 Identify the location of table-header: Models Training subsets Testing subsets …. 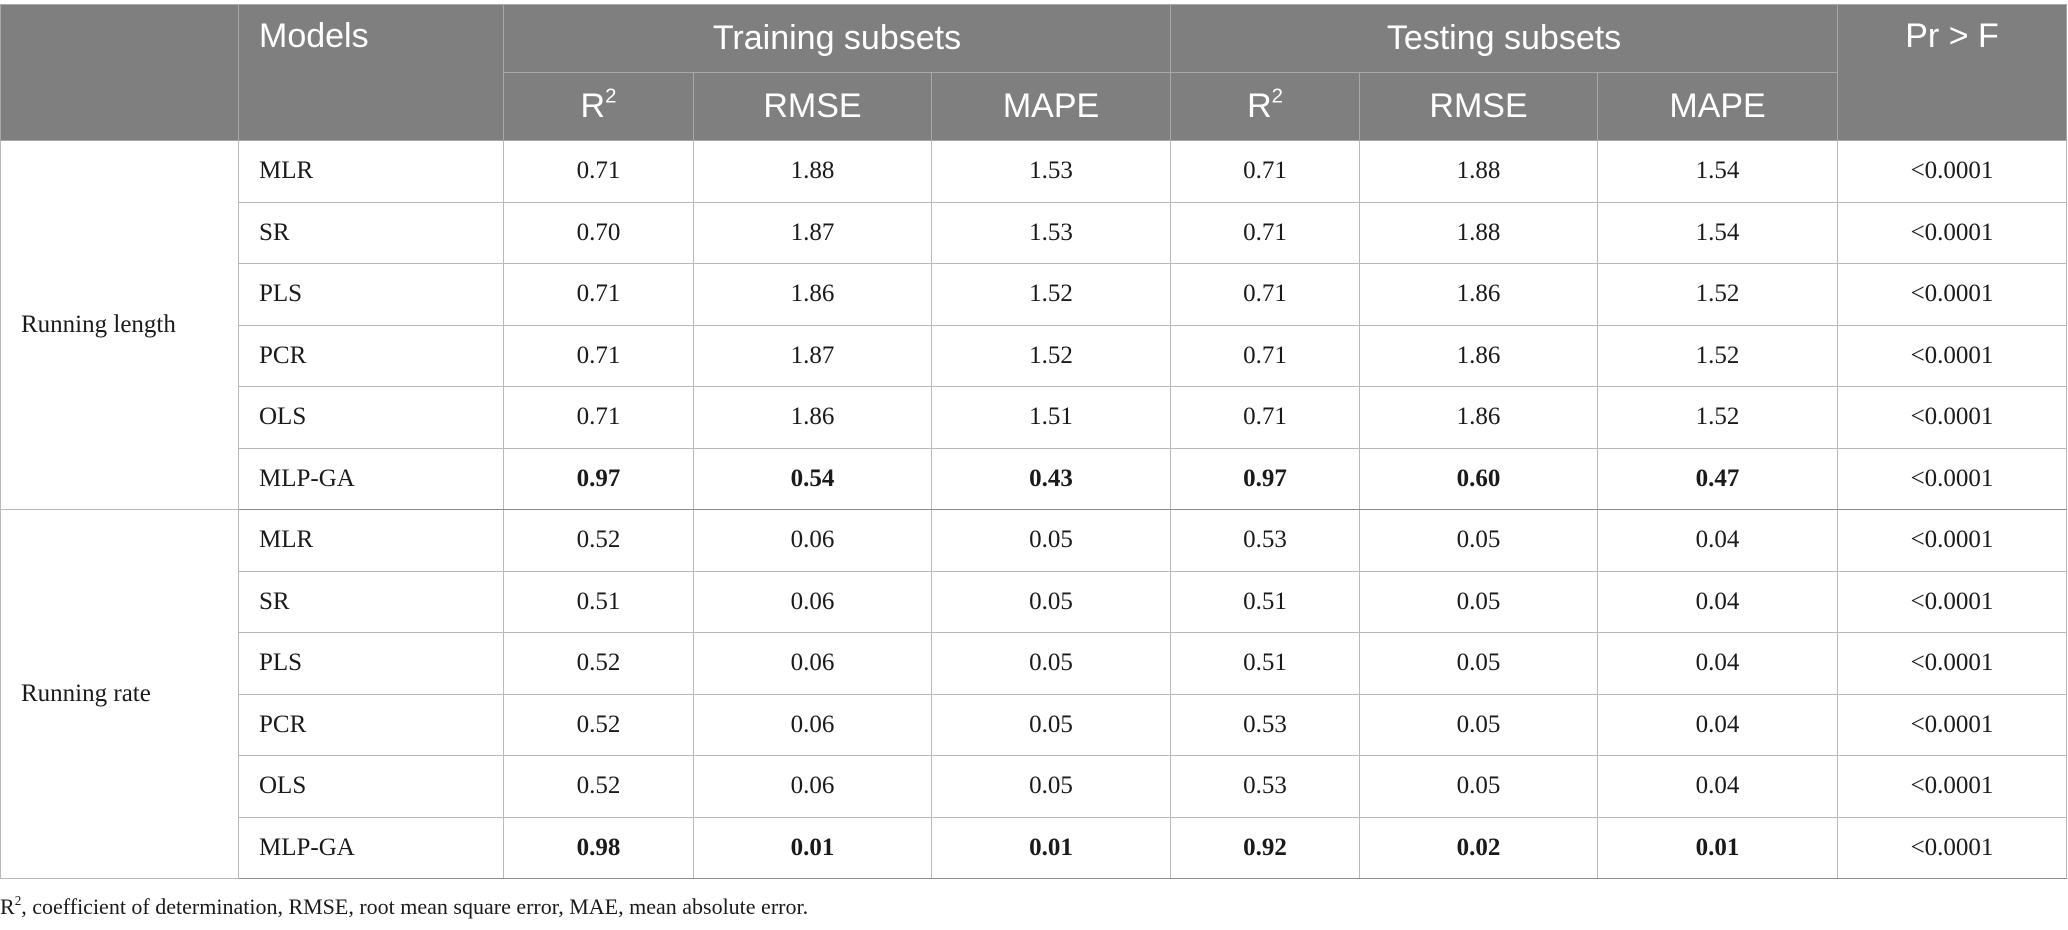
(1034, 72).